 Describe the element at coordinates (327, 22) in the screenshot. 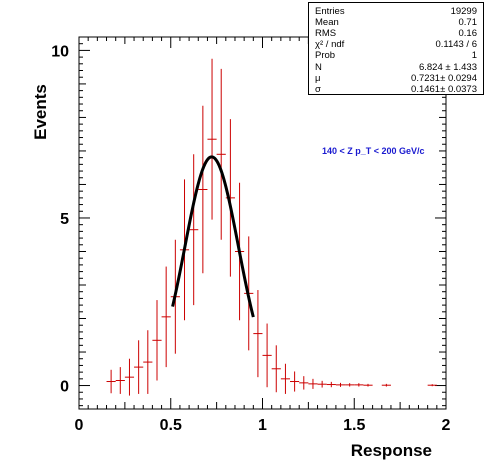

I see `stats-key: Mean` at that location.